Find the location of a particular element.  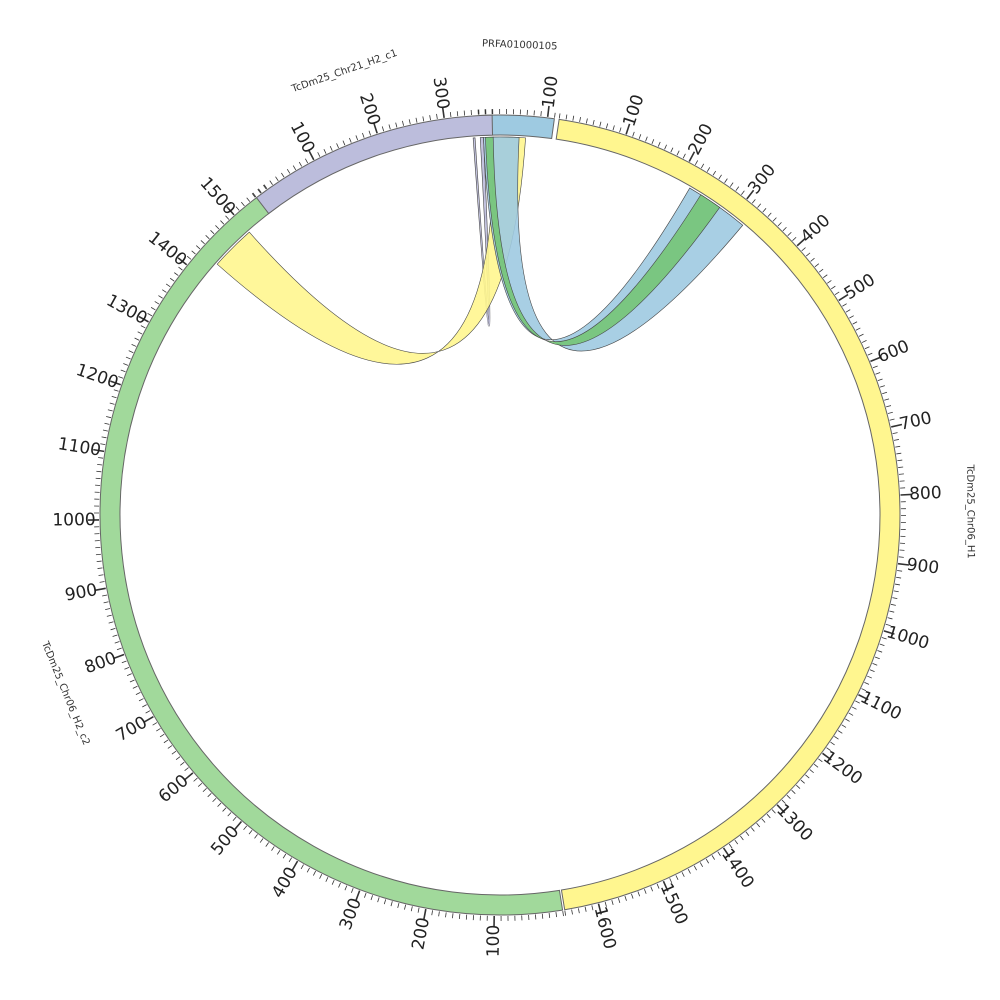

tick-label: 900 is located at coordinates (923, 567).